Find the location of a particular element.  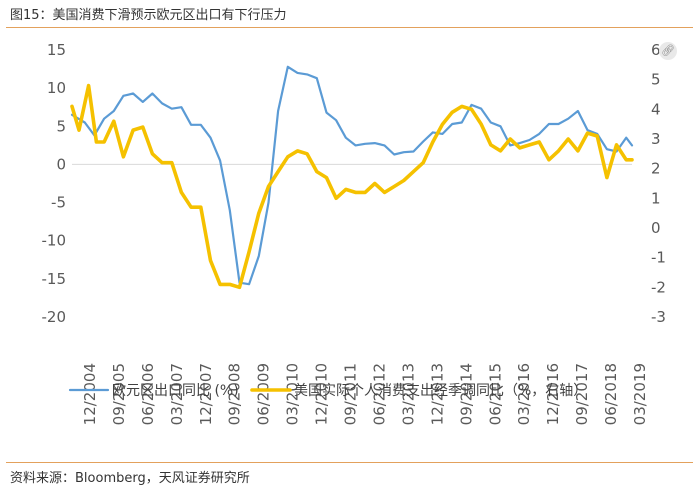

legend-label: 欧元区出口同比 (%) is located at coordinates (175, 391).